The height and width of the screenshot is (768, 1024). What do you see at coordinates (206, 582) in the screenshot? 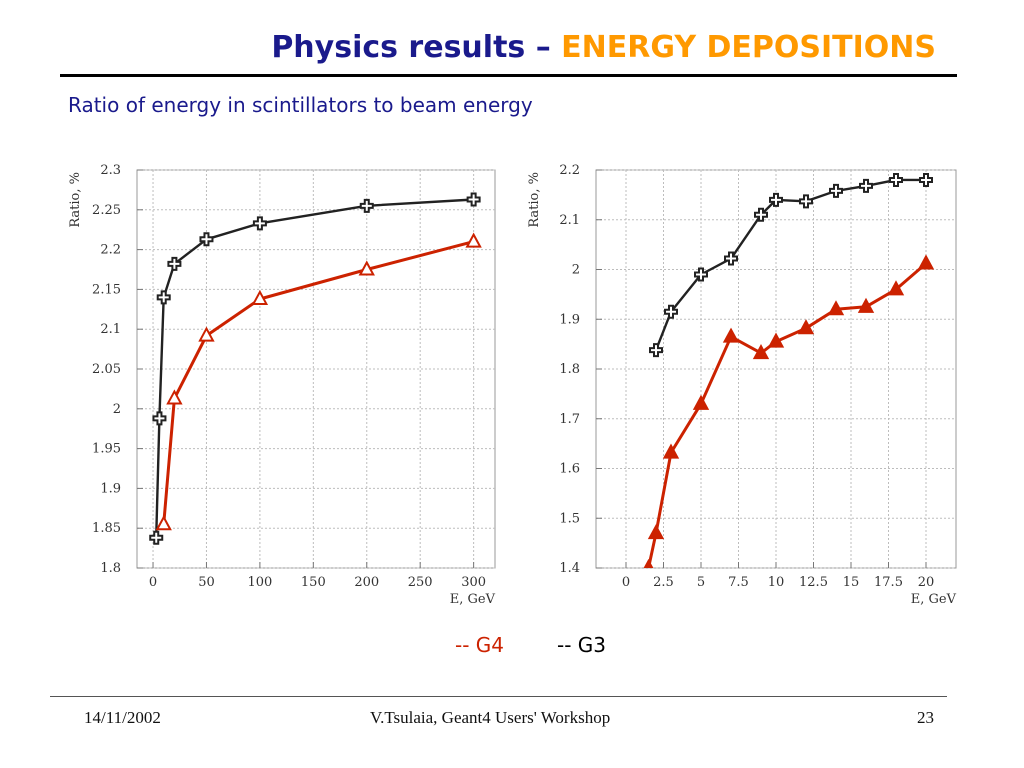
I see `x-tick-label: 50` at bounding box center [206, 582].